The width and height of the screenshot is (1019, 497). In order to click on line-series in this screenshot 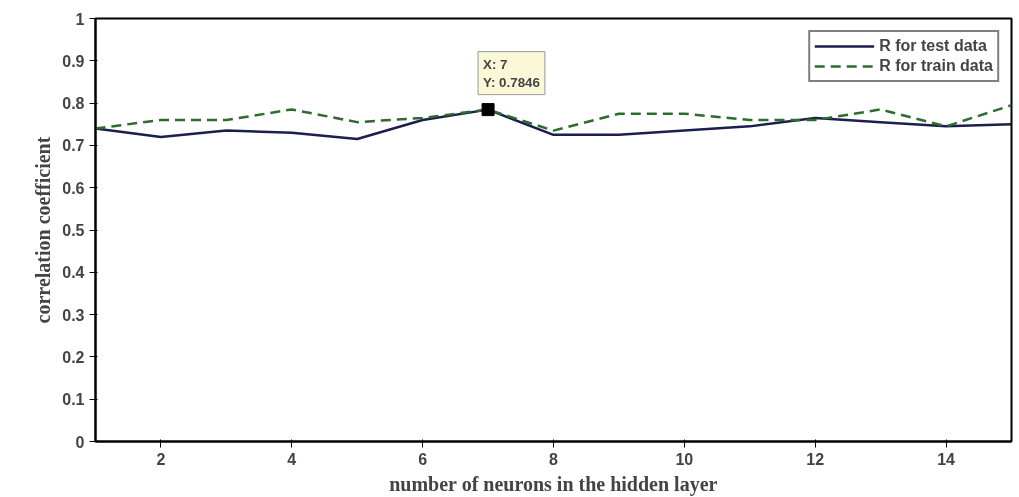, I will do `click(553, 117)`.